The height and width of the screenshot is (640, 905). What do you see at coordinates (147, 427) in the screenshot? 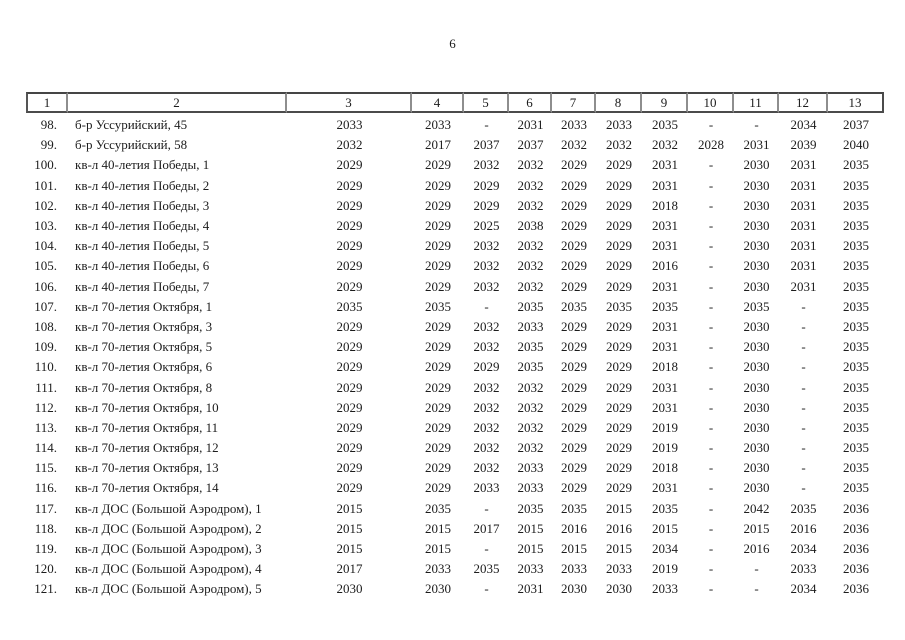
I see `row-address: кв-л 70-летия Октября, 11` at bounding box center [147, 427].